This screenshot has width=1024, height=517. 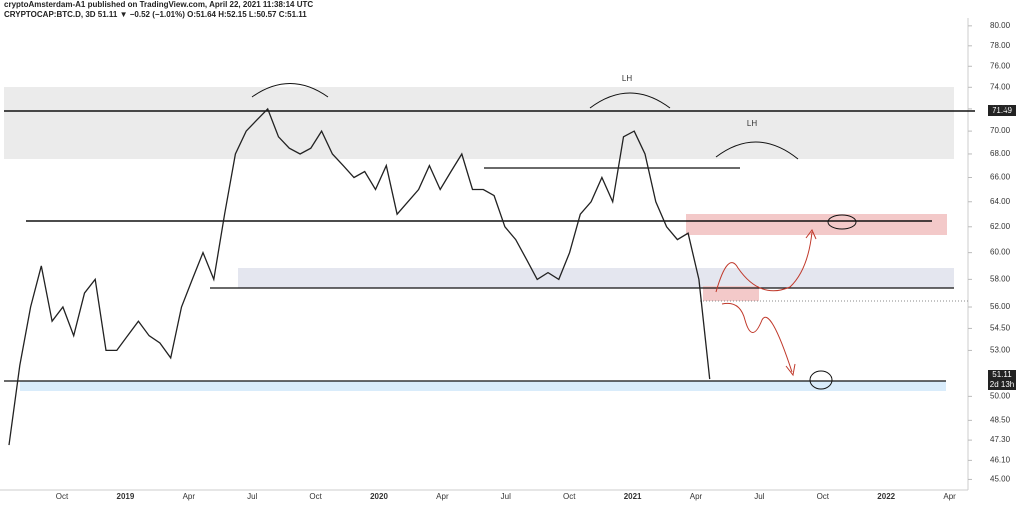 What do you see at coordinates (1002, 384) in the screenshot?
I see `countdown-text: 2d 13h` at bounding box center [1002, 384].